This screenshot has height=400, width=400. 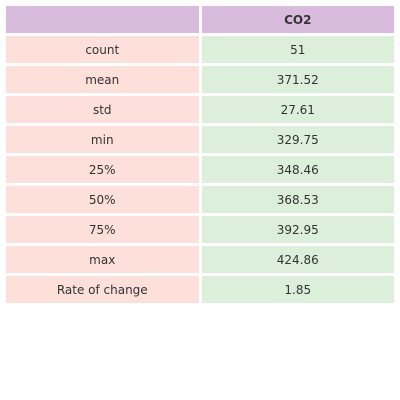 I want to click on stat-label-cell: std, so click(x=102, y=109).